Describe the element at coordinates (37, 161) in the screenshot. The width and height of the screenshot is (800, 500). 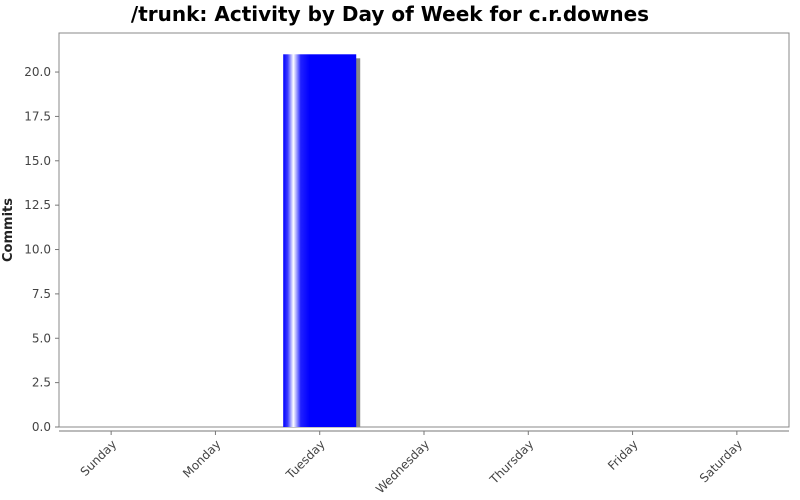
I see `y-tick-label: 15.0` at that location.